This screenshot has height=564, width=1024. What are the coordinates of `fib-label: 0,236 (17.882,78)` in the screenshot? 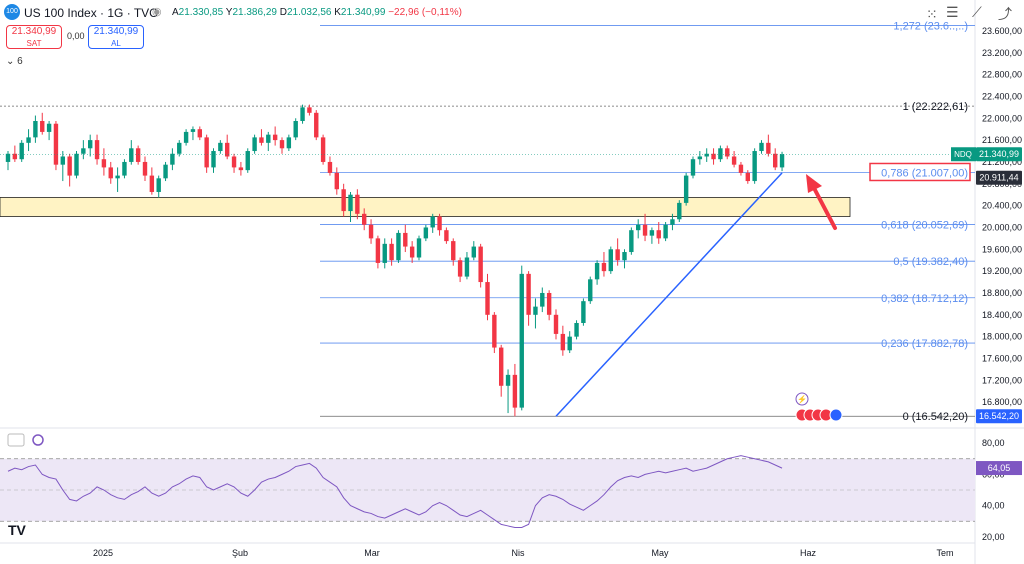 It's located at (924, 344).